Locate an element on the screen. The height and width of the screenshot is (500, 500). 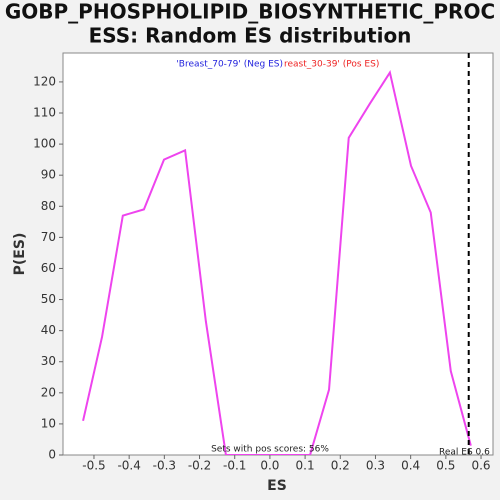
x-tick-label: 0.1 is located at coordinates (305, 466).